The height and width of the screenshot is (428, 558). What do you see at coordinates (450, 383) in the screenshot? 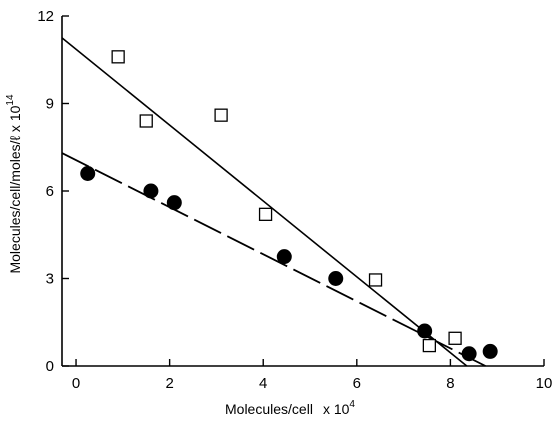
I see `x-tick-label: 8` at bounding box center [450, 383].